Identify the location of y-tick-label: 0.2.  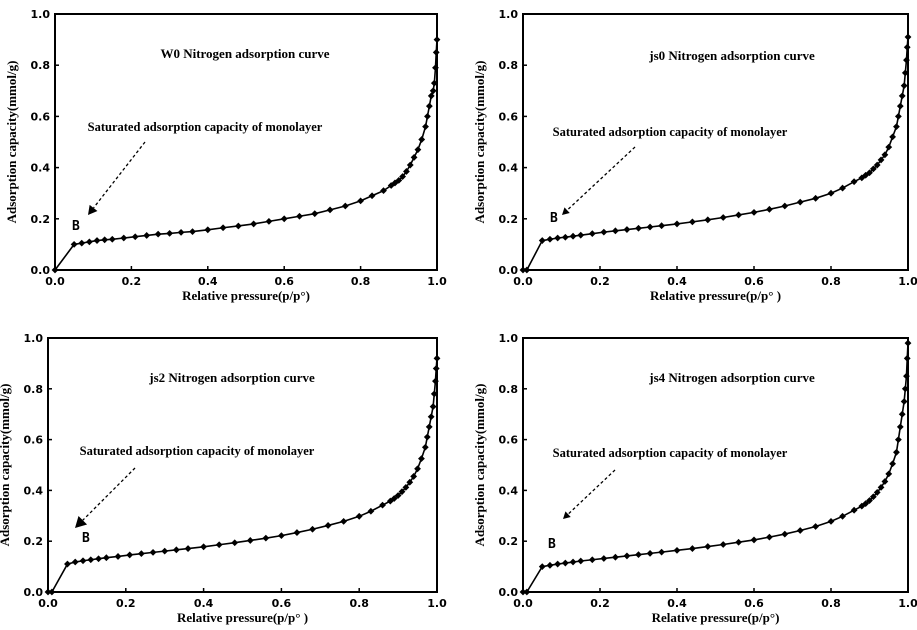
(41, 219).